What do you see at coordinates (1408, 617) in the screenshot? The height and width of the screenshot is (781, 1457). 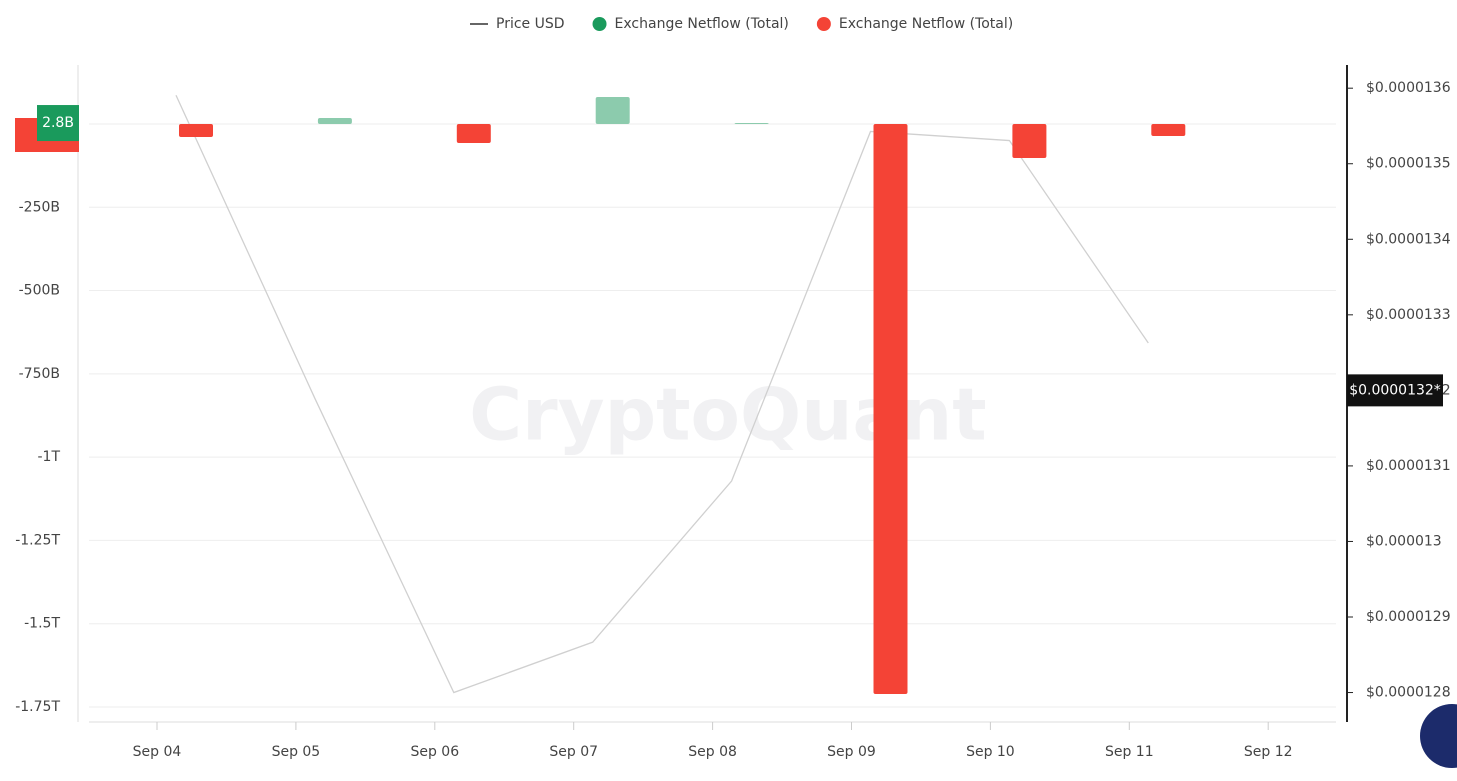 I see `y2-tick-label: $0.0000129` at bounding box center [1408, 617].